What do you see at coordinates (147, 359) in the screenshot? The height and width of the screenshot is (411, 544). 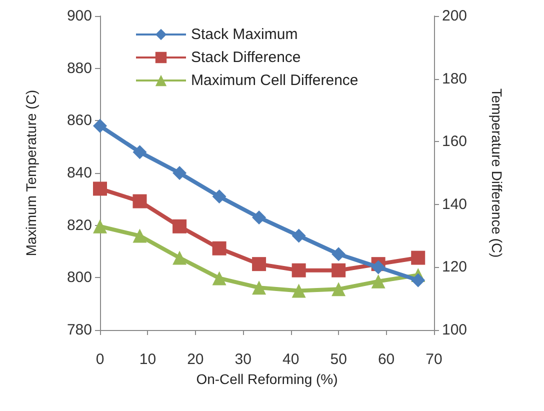 I see `x-tick-label: 10` at bounding box center [147, 359].